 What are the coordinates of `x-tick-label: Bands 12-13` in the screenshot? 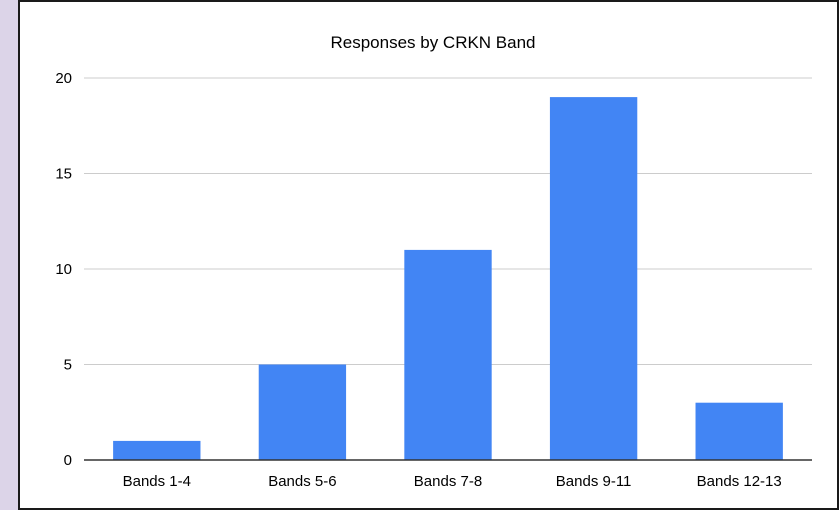 It's located at (739, 481).